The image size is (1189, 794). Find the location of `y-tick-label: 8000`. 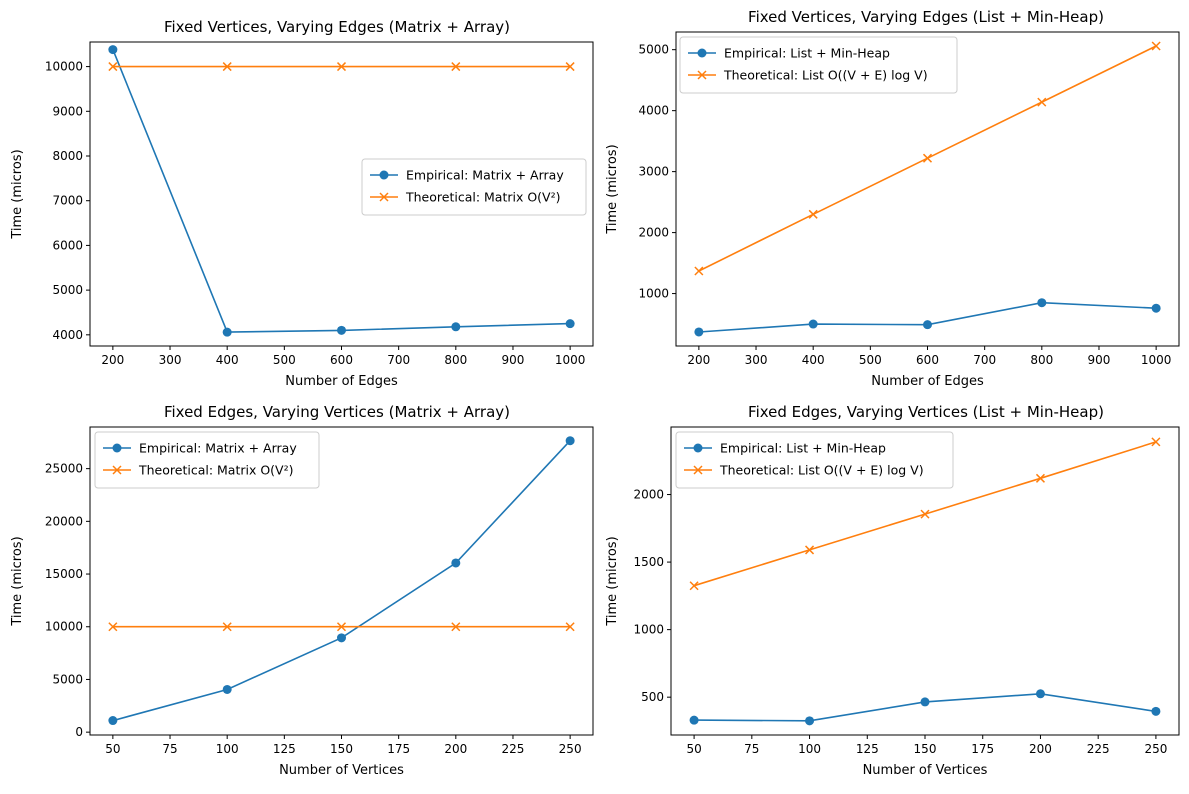

y-tick-label: 8000 is located at coordinates (67, 156).